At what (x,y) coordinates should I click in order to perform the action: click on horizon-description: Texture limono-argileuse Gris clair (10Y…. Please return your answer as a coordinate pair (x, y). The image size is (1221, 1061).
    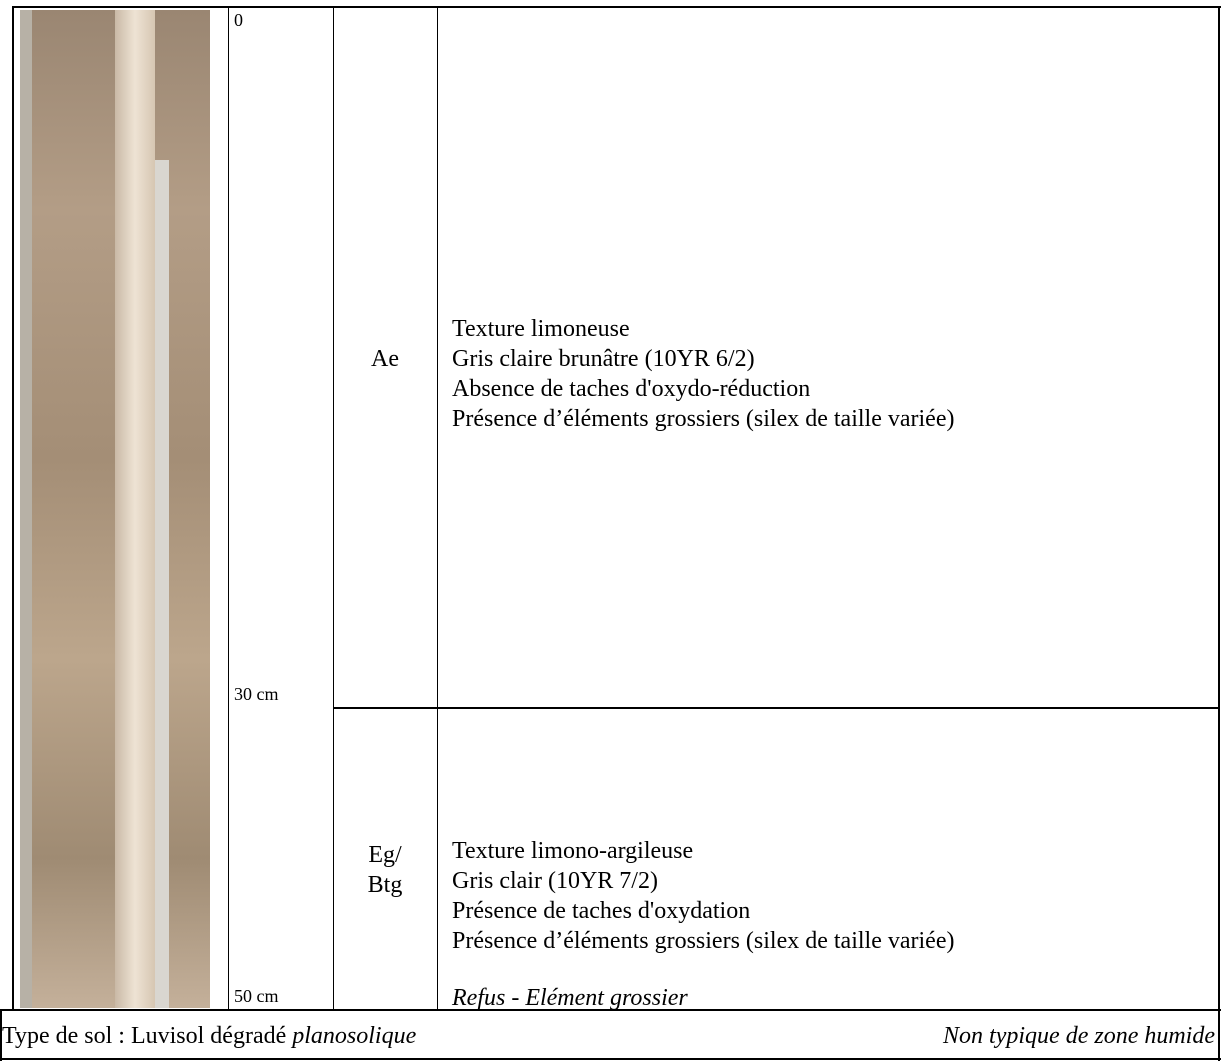
    Looking at the image, I should click on (703, 896).